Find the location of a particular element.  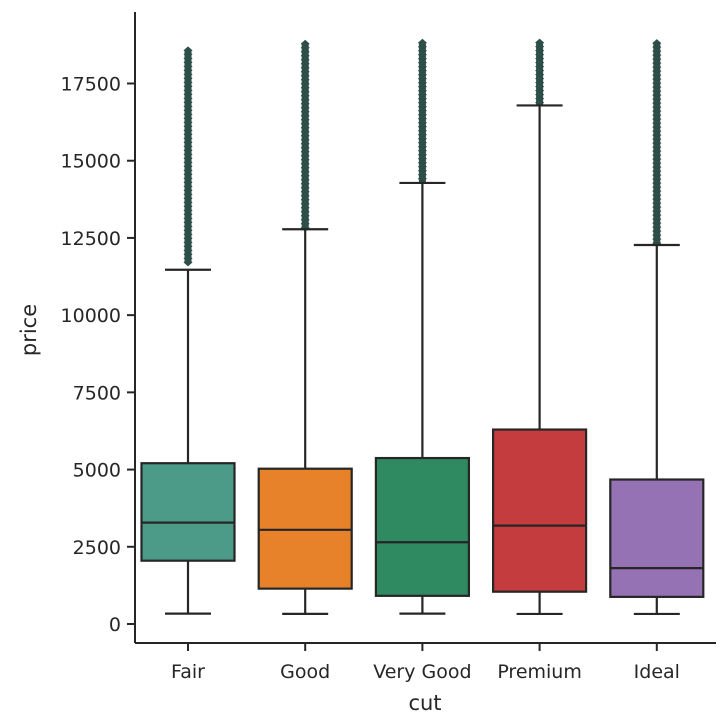

box-fair is located at coordinates (188, 330).